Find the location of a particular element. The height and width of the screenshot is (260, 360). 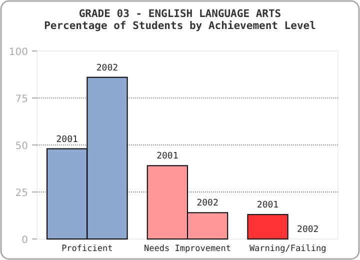

y-tick-label: 25 is located at coordinates (21, 193).